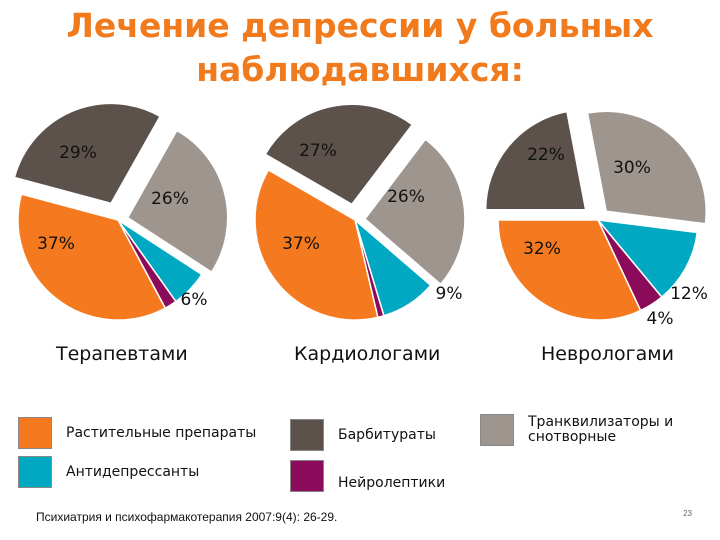 The height and width of the screenshot is (540, 720). I want to click on legend-label-antidepressants: Антидепрессанты, so click(133, 471).